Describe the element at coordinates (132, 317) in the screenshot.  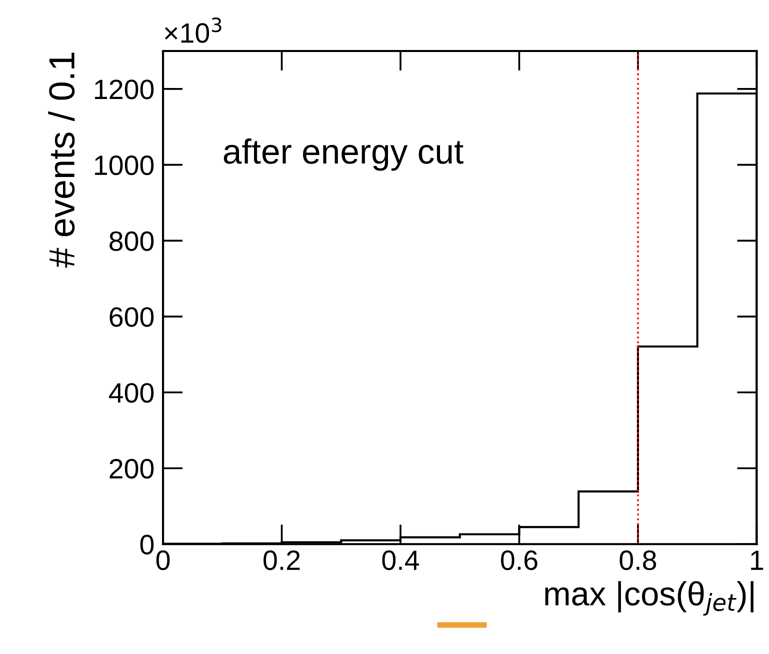
I see `y-tick-label: 600` at that location.